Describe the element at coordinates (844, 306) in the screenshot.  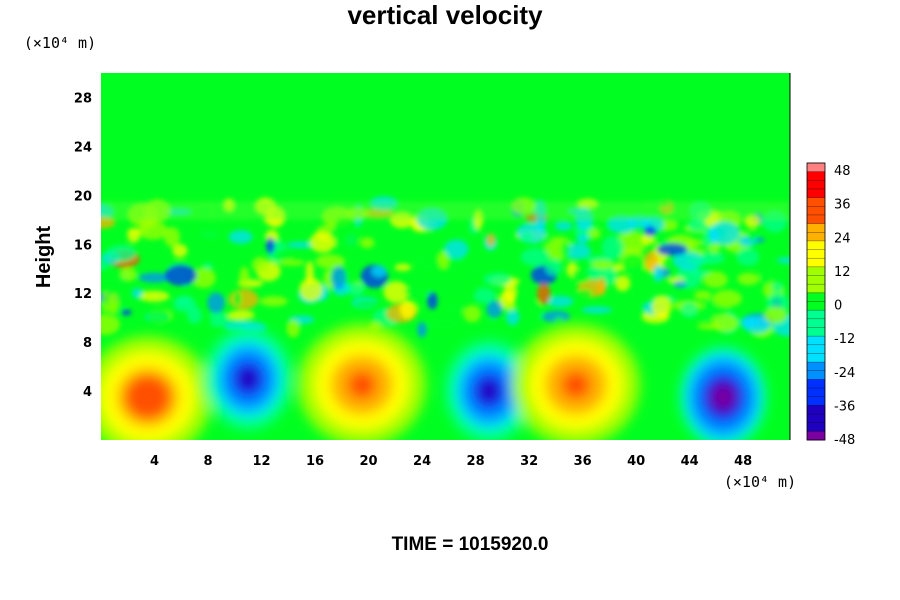
I see `colorbar-ticks: 48 36 24 12 0 -12 -24 -36 -48` at that location.